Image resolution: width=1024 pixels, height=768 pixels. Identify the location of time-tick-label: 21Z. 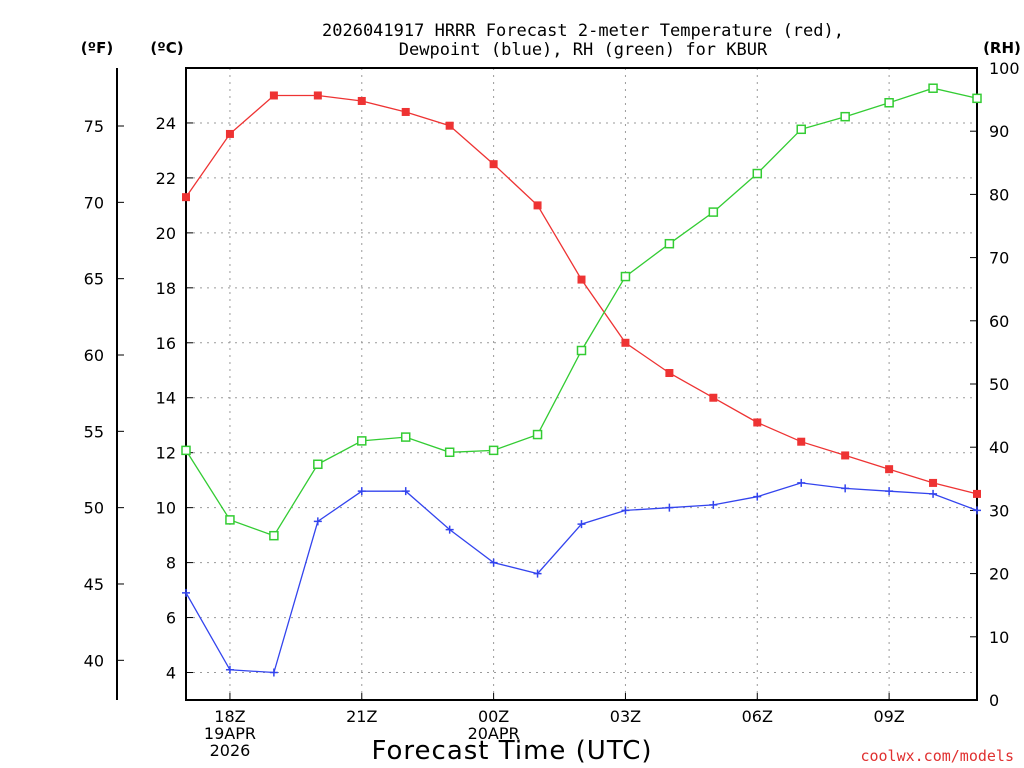
(361, 716).